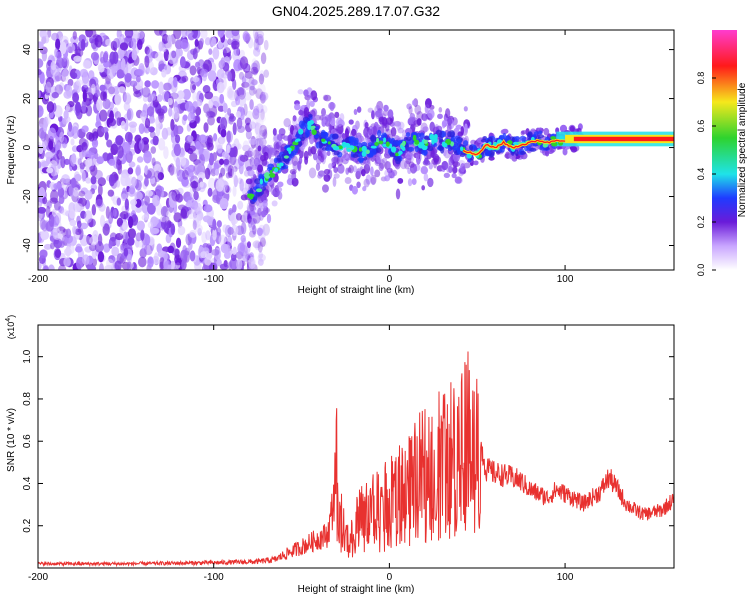 The image size is (750, 600). What do you see at coordinates (10, 327) in the screenshot?
I see `snr-y-multiplier: (x104)` at bounding box center [10, 327].